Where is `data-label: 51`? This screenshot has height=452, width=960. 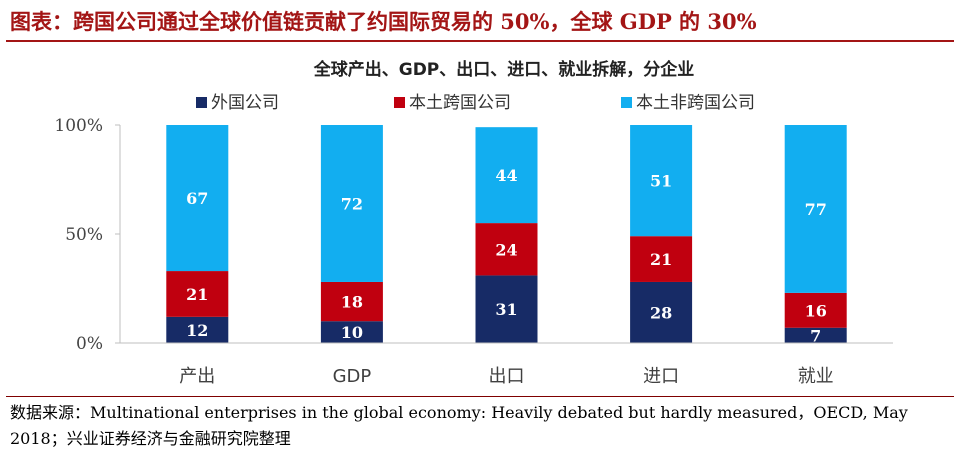
data-label: 51 is located at coordinates (661, 181).